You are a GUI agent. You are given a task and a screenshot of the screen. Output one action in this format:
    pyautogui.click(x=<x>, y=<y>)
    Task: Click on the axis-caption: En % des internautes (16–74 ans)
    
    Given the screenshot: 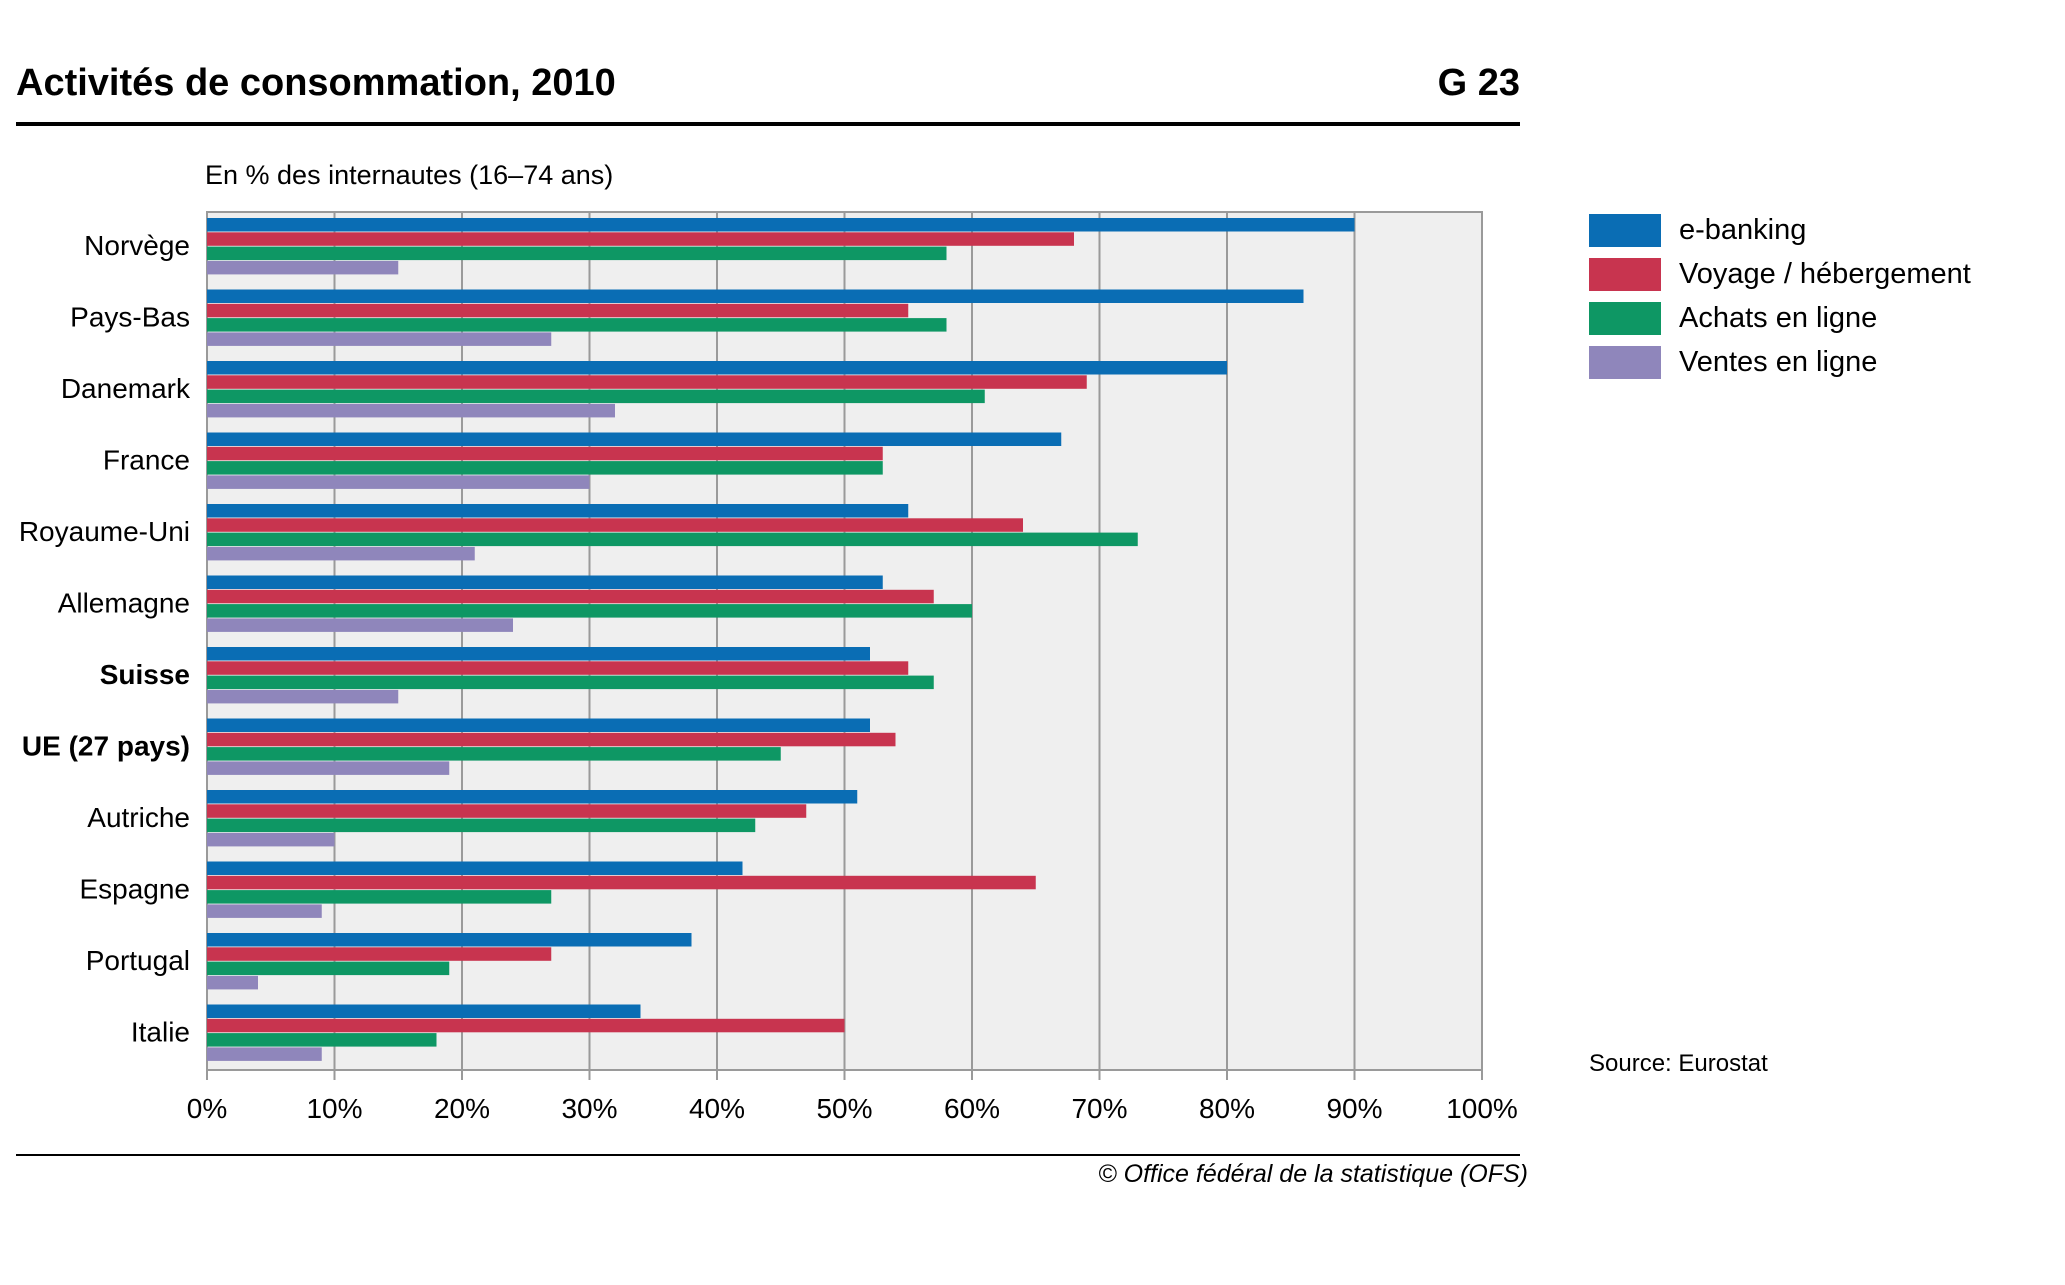 What is the action you would take?
    pyautogui.click(x=409, y=175)
    